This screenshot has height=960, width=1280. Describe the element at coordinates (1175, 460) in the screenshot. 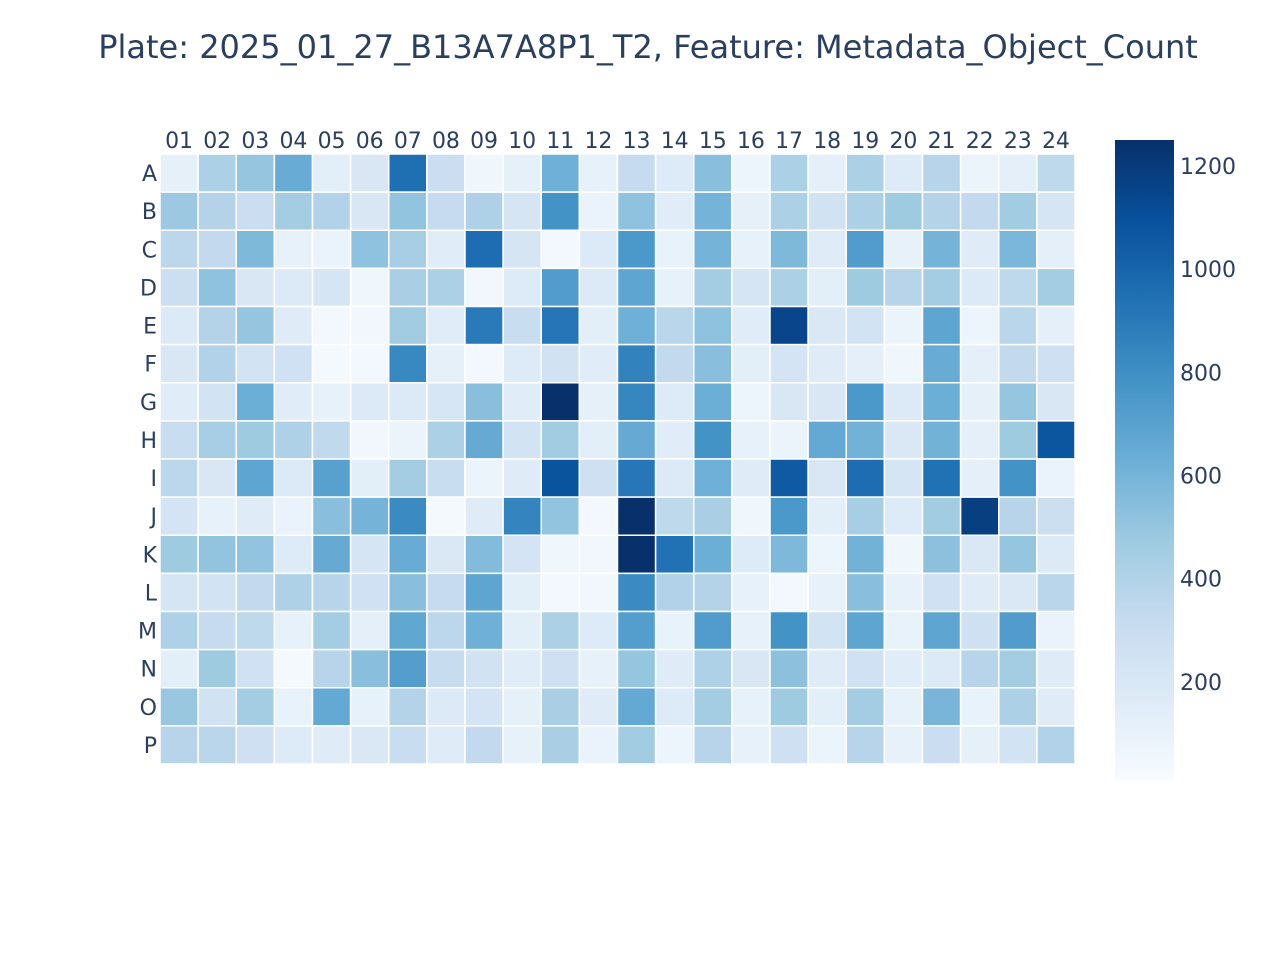

I see `colorbar: 200 400 600 800 1000 1200` at that location.